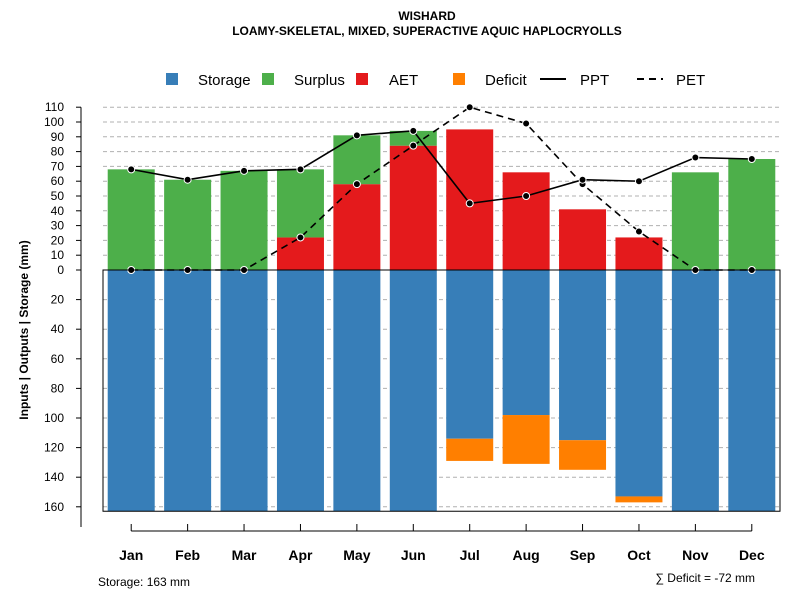 The width and height of the screenshot is (800, 600). Describe the element at coordinates (435, 80) in the screenshot. I see `legend: Storage Surplus AET Deficit PPT PET` at that location.